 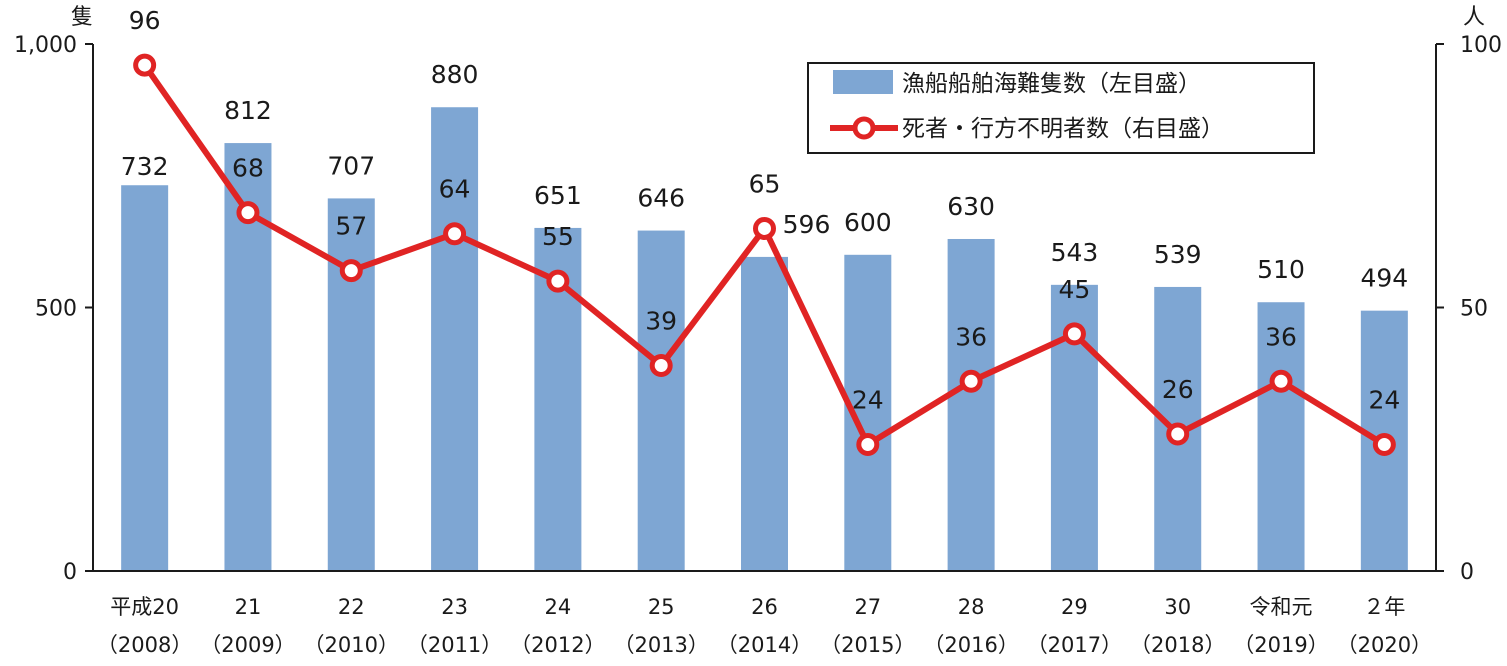 What do you see at coordinates (1281, 269) in the screenshot?
I see `bar-value-label: 510` at bounding box center [1281, 269].